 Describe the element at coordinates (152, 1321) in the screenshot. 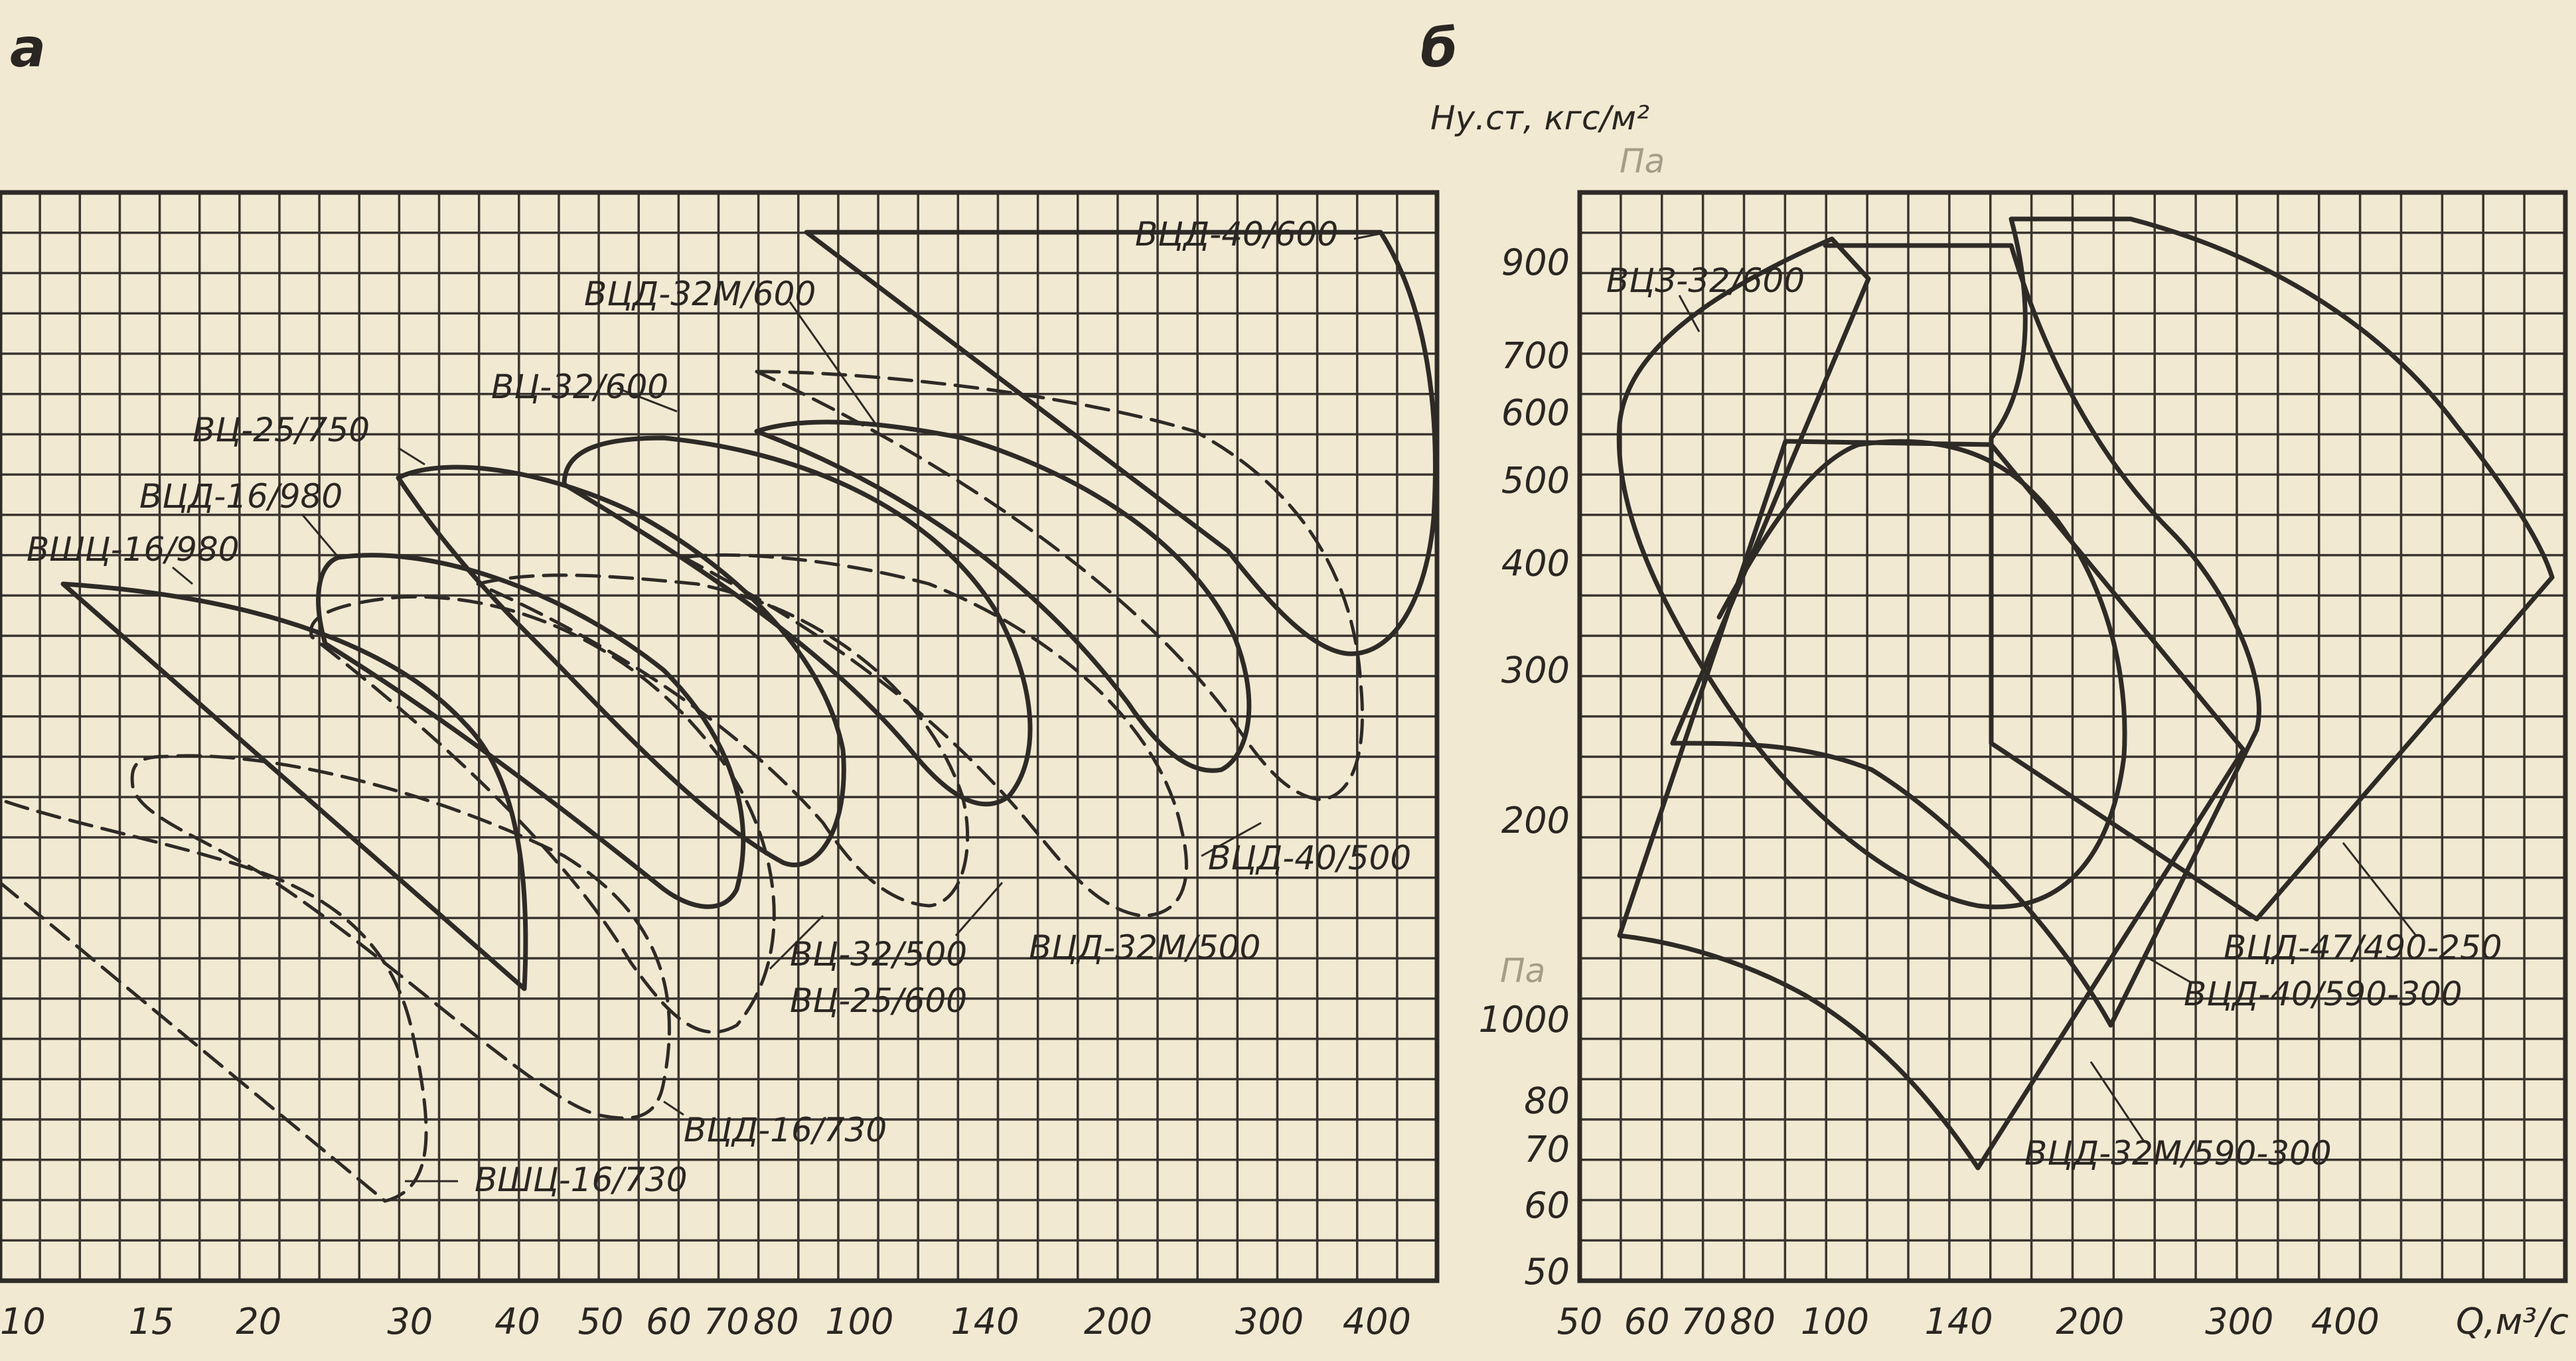

I see `x-tick-label: 15` at that location.